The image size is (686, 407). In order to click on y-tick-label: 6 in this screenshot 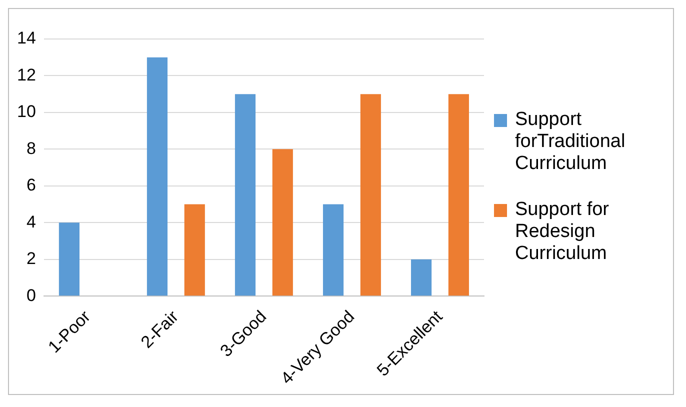, I will do `click(31, 185)`.